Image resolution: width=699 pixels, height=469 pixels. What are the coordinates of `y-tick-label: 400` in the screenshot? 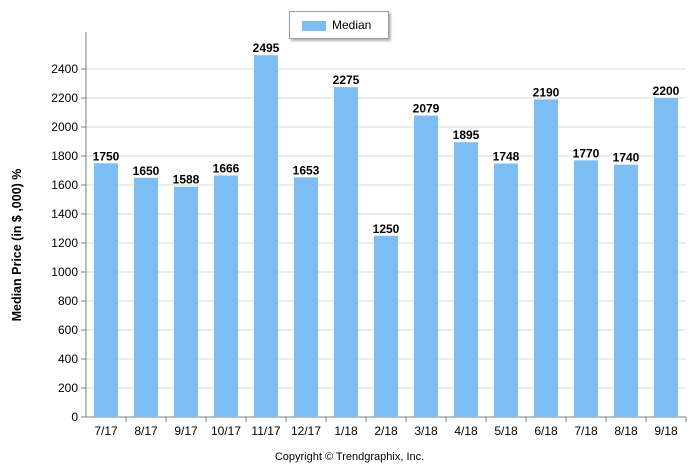 It's located at (68, 359).